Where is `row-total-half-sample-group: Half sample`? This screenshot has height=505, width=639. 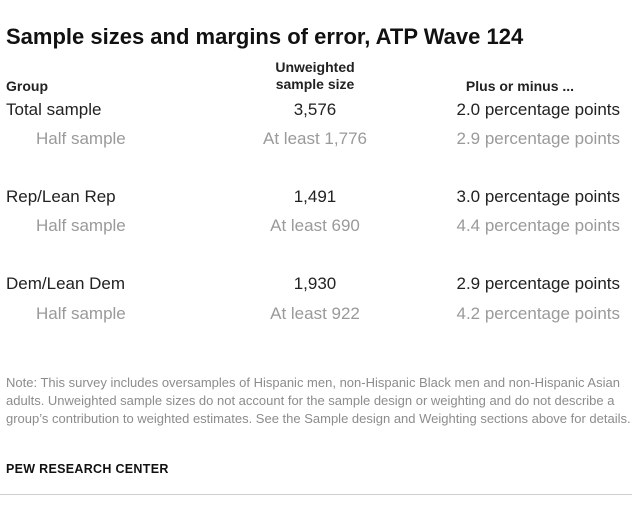 row-total-half-sample-group: Half sample is located at coordinates (81, 138).